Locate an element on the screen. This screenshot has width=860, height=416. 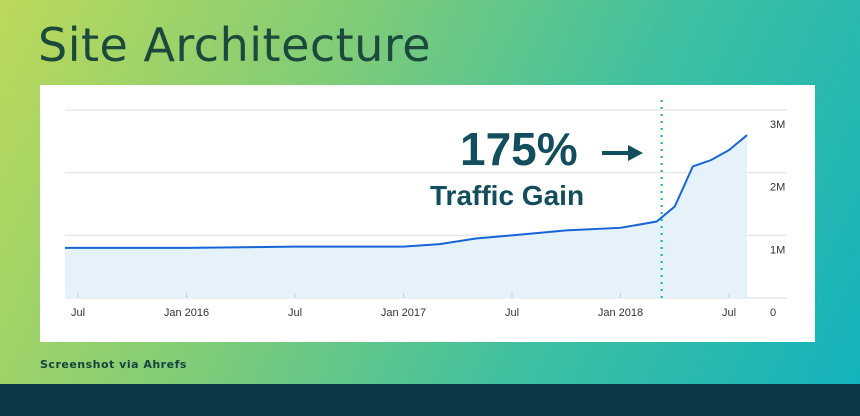
arrow-right-icon is located at coordinates (622, 153).